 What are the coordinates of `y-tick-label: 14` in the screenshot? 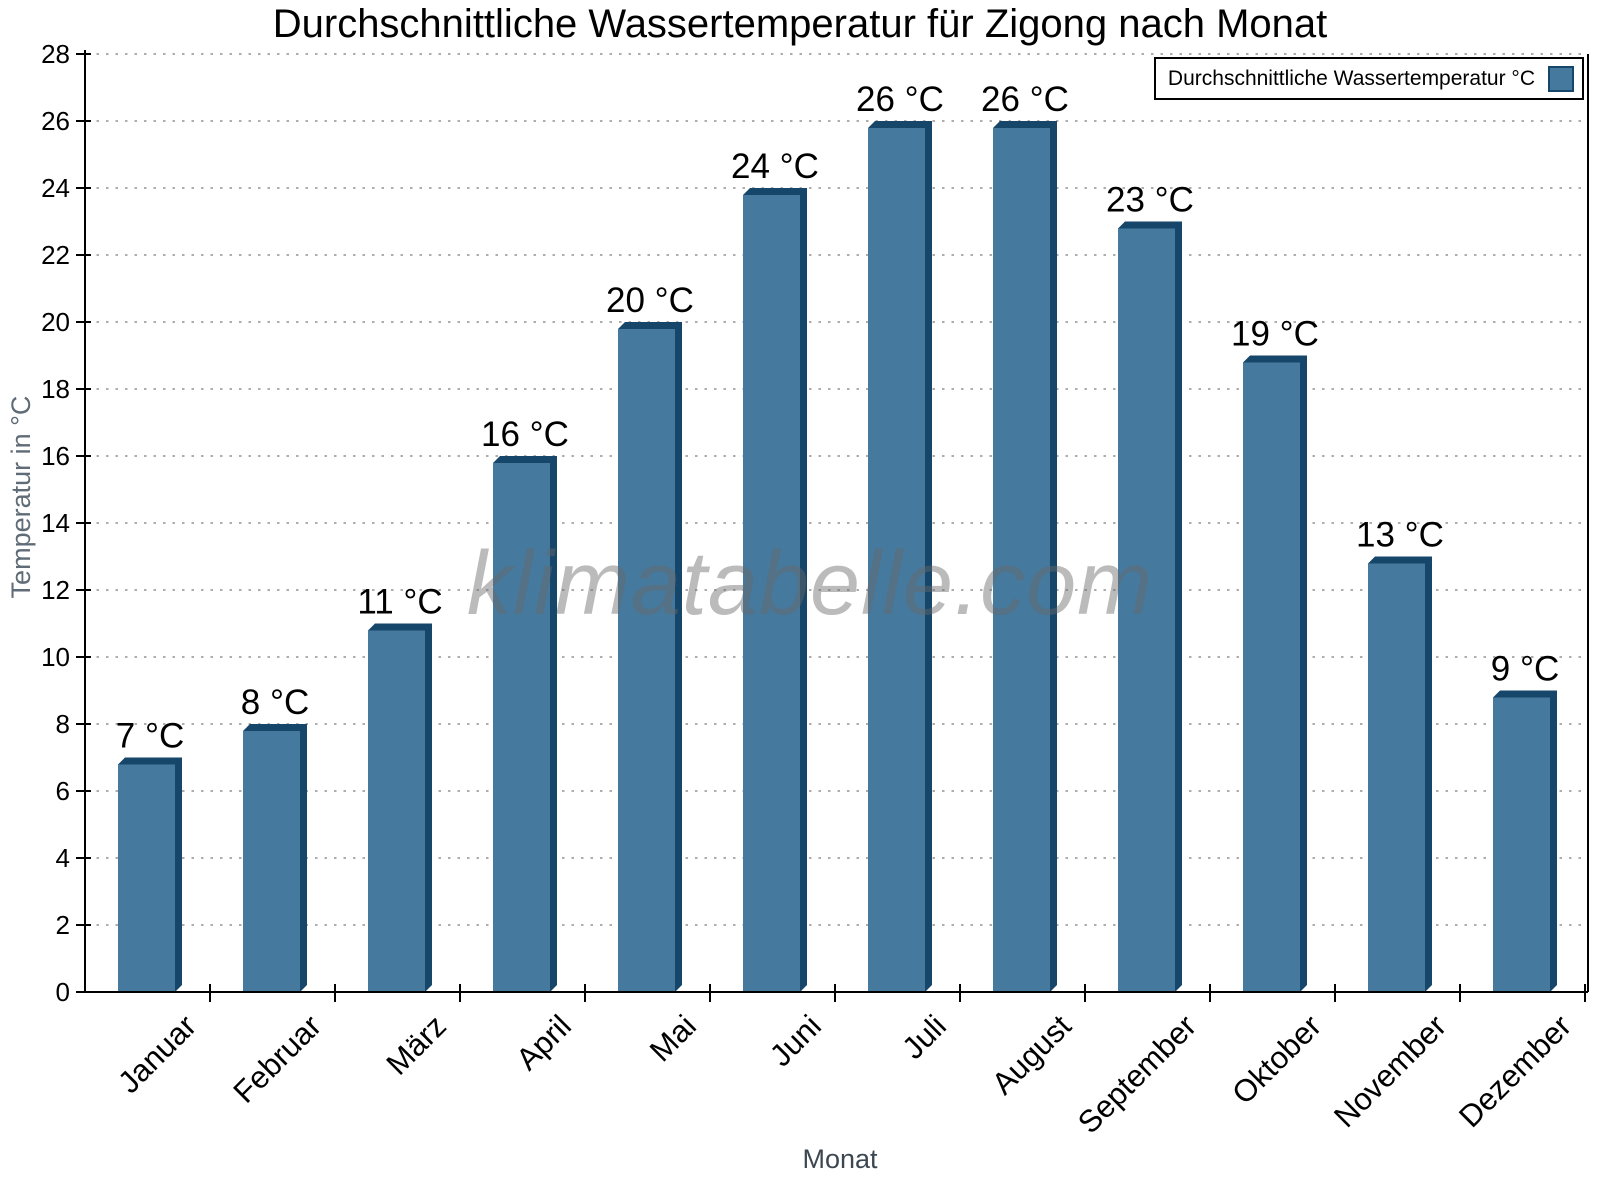 It's located at (55, 523).